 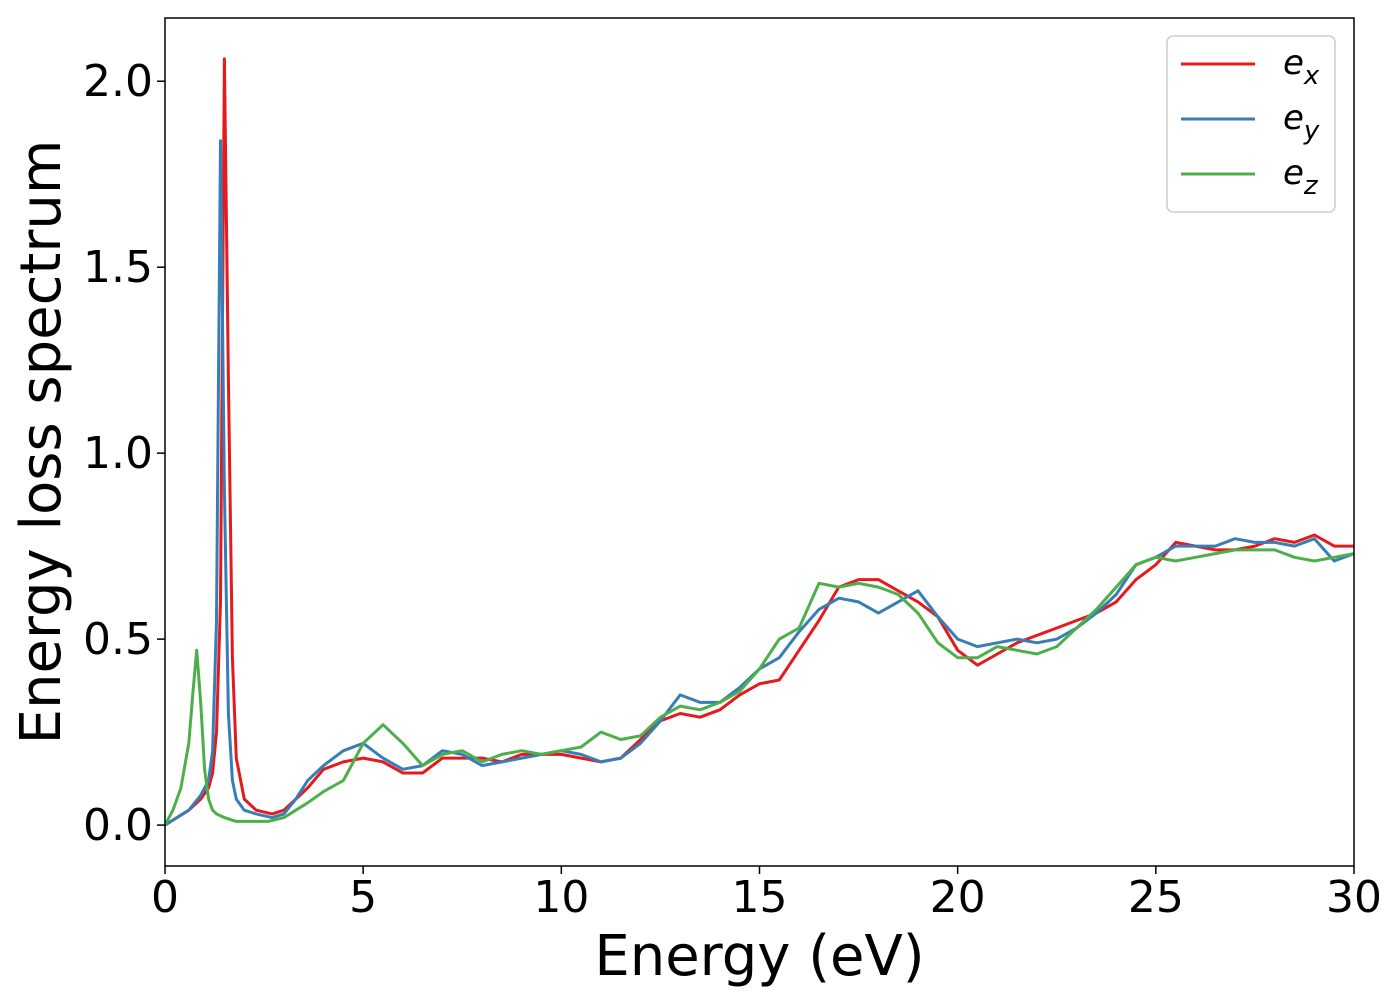 I want to click on y-tick-label: 1.5, so click(x=118, y=267).